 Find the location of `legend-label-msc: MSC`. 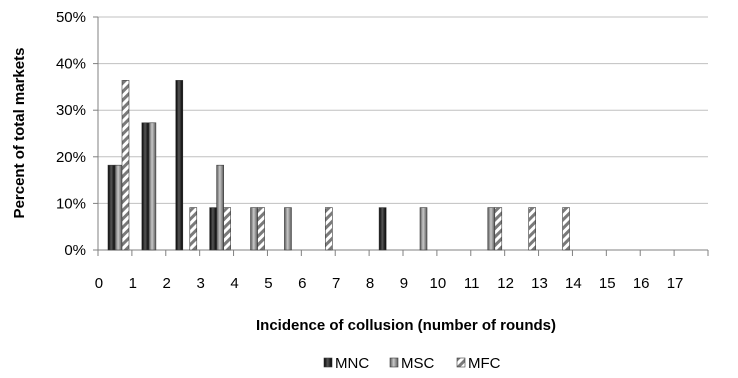

legend-label-msc: MSC is located at coordinates (418, 363).